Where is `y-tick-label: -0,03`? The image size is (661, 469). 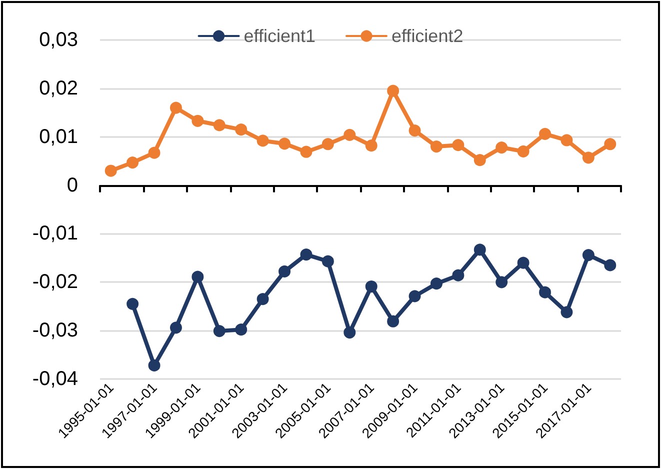
y-tick-label: -0,03 is located at coordinates (55, 331).